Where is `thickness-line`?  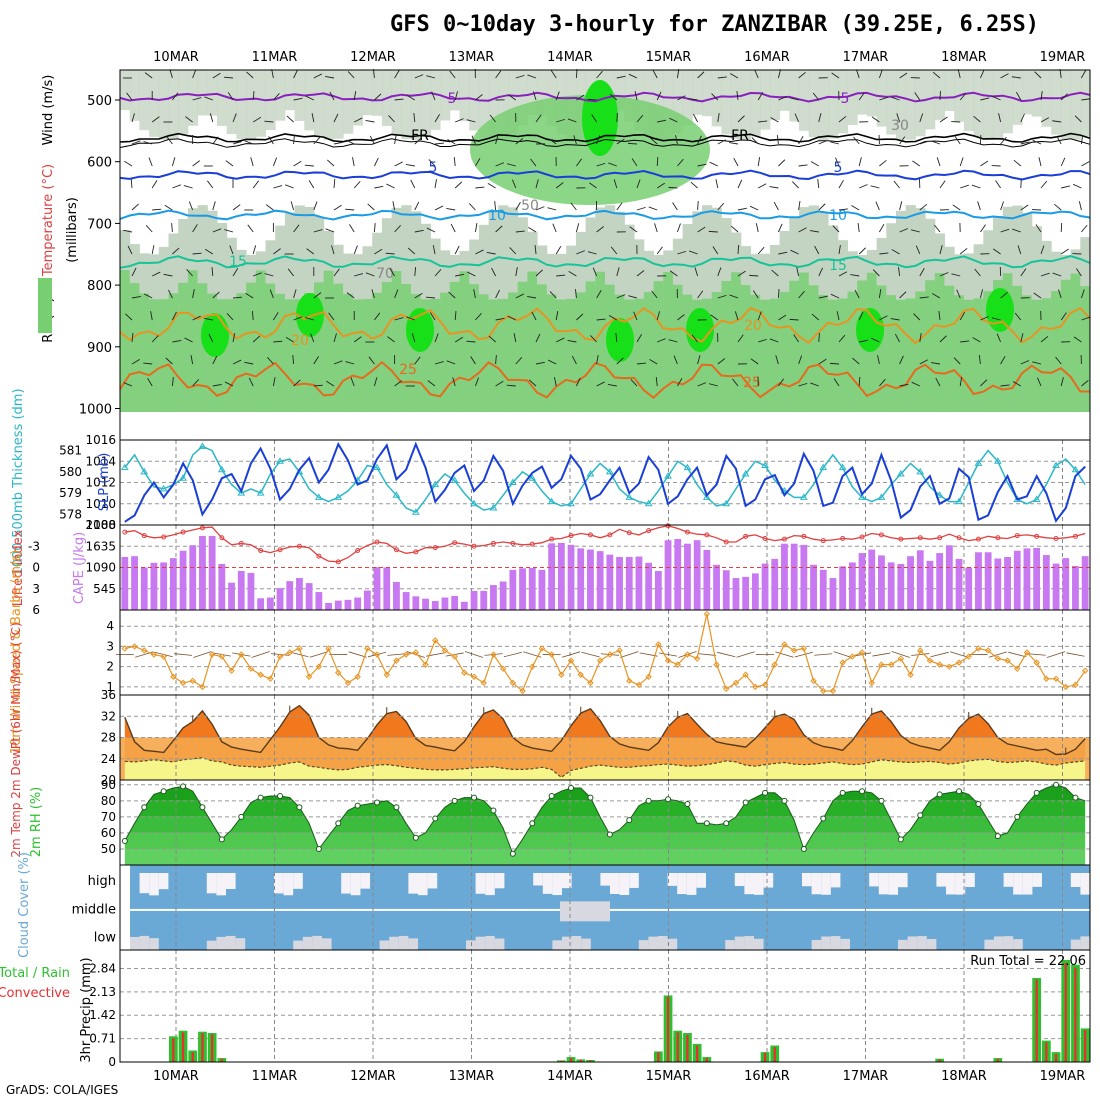
thickness-line is located at coordinates (605, 479).